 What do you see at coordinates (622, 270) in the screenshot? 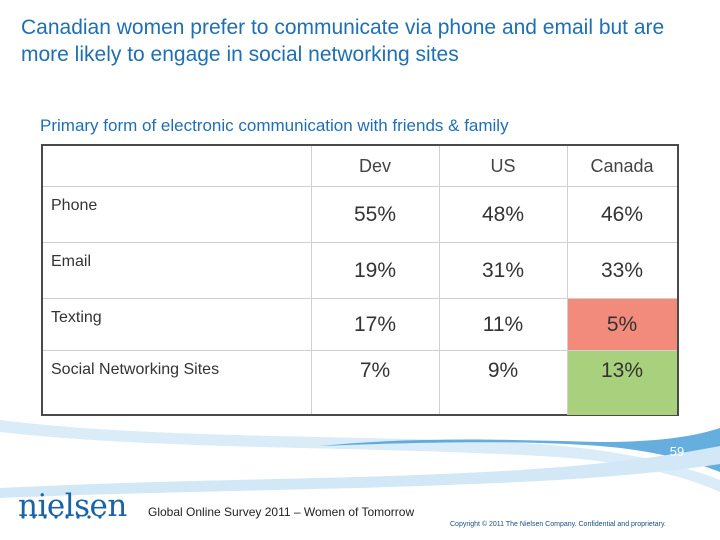
I see `cell-email-canada: 33%` at bounding box center [622, 270].